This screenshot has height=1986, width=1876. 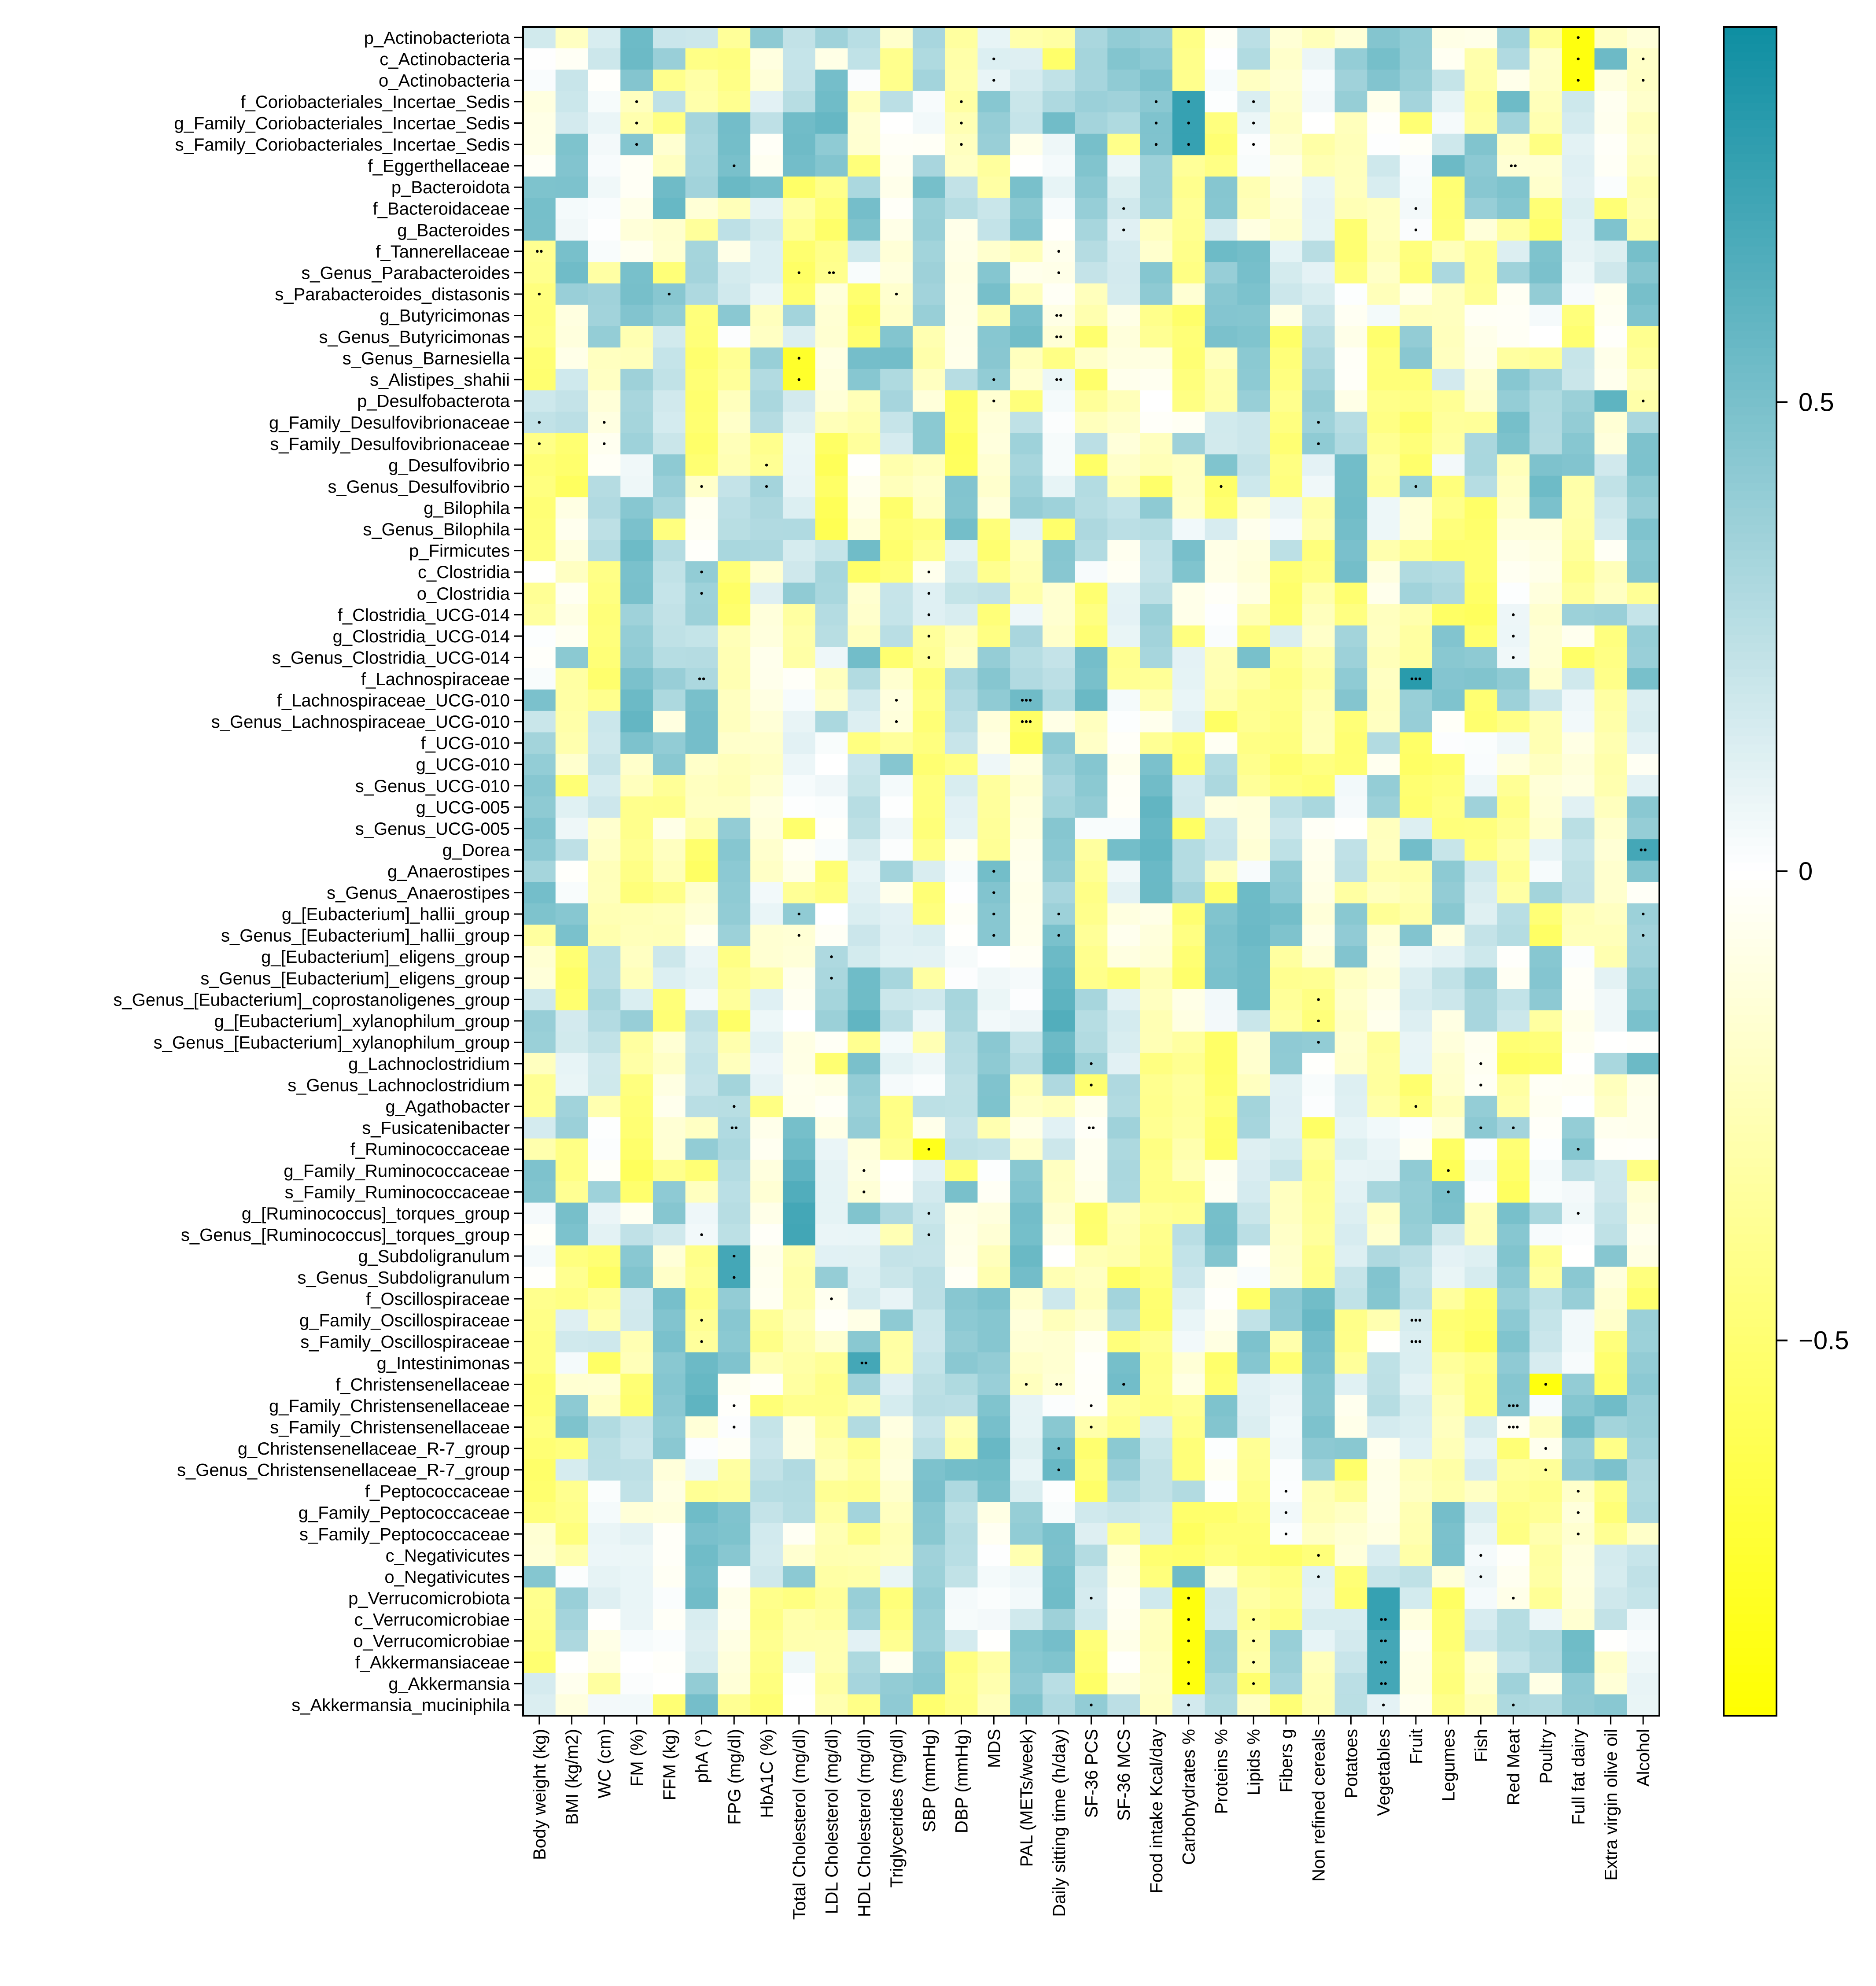 What do you see at coordinates (433, 401) in the screenshot?
I see `row-label: p_Desulfobacterota` at bounding box center [433, 401].